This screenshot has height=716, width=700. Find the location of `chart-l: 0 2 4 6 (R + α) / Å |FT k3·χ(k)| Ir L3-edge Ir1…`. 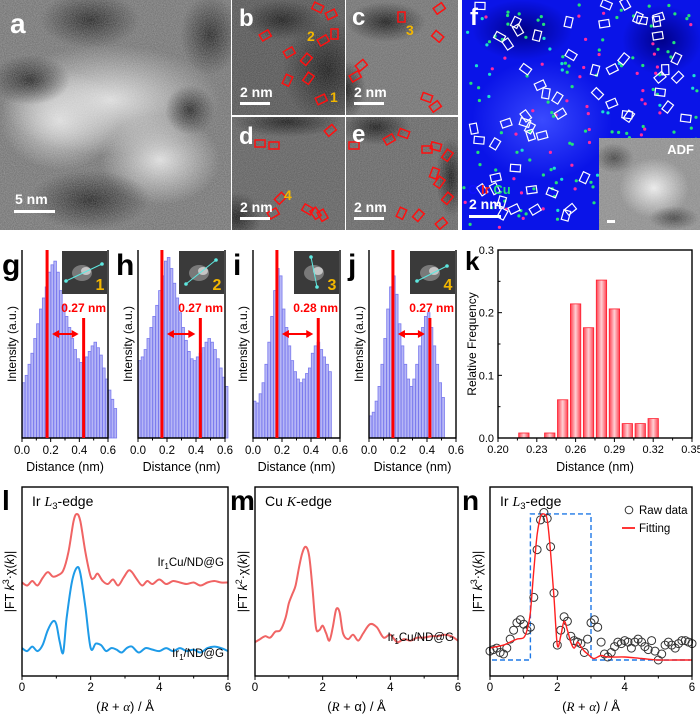

chart-l: 0 2 4 6 (R + α) / Å |FT k3·χ(k)| Ir L3-edge Ir1… is located at coordinates (116, 600).